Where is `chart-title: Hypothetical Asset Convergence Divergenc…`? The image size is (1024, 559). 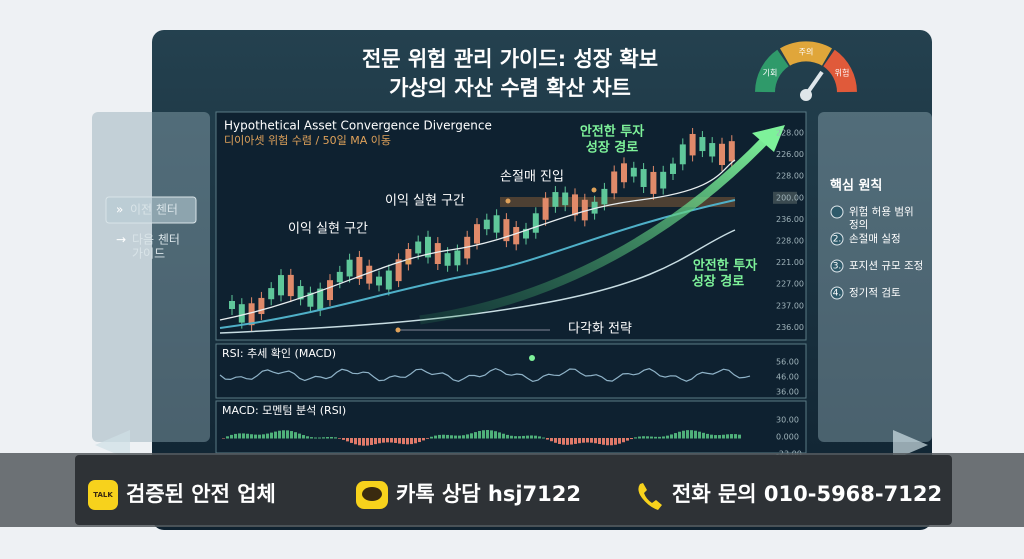
chart-title: Hypothetical Asset Convergence Divergenc… is located at coordinates (358, 126).